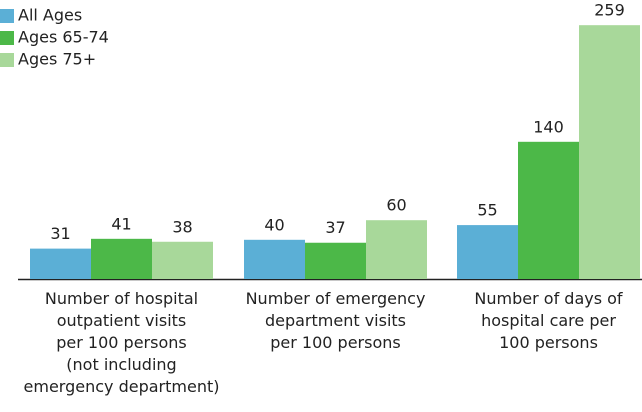 This screenshot has height=412, width=642. I want to click on legend-label: All Ages, so click(50, 15).